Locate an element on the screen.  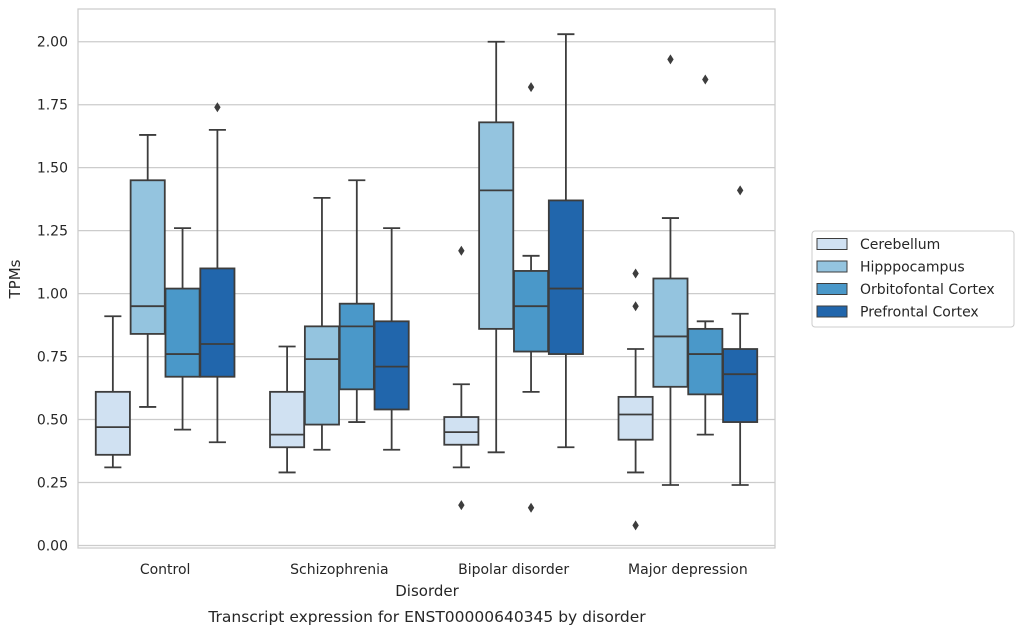
y-tick-label: 0.50 is located at coordinates (52, 421).